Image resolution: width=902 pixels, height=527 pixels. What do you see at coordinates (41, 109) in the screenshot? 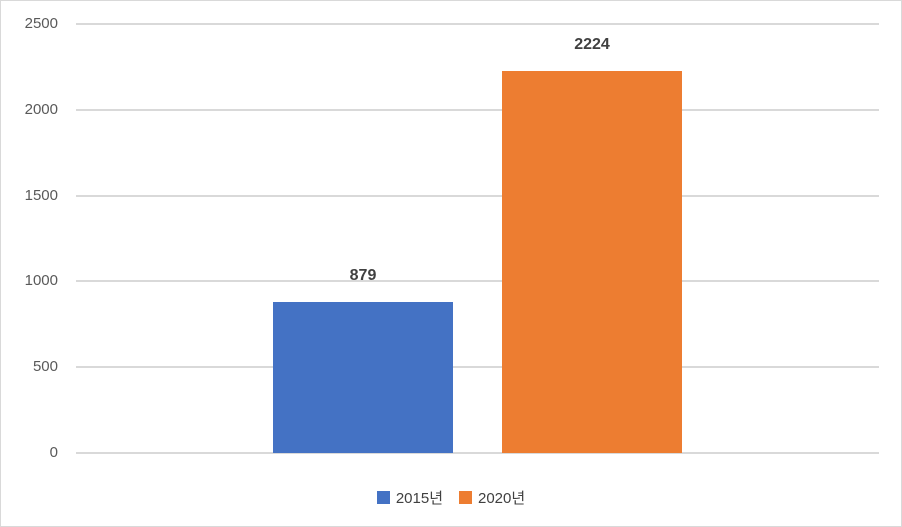
I see `y-tick-label-2000: 2000` at bounding box center [41, 109].